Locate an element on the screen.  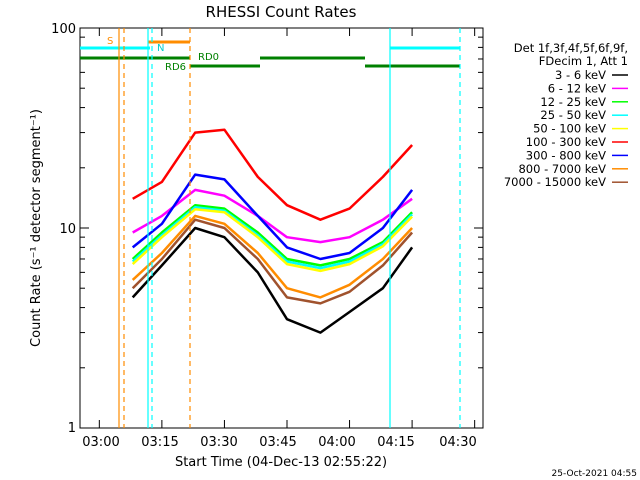
s-label: S is located at coordinates (110, 41).